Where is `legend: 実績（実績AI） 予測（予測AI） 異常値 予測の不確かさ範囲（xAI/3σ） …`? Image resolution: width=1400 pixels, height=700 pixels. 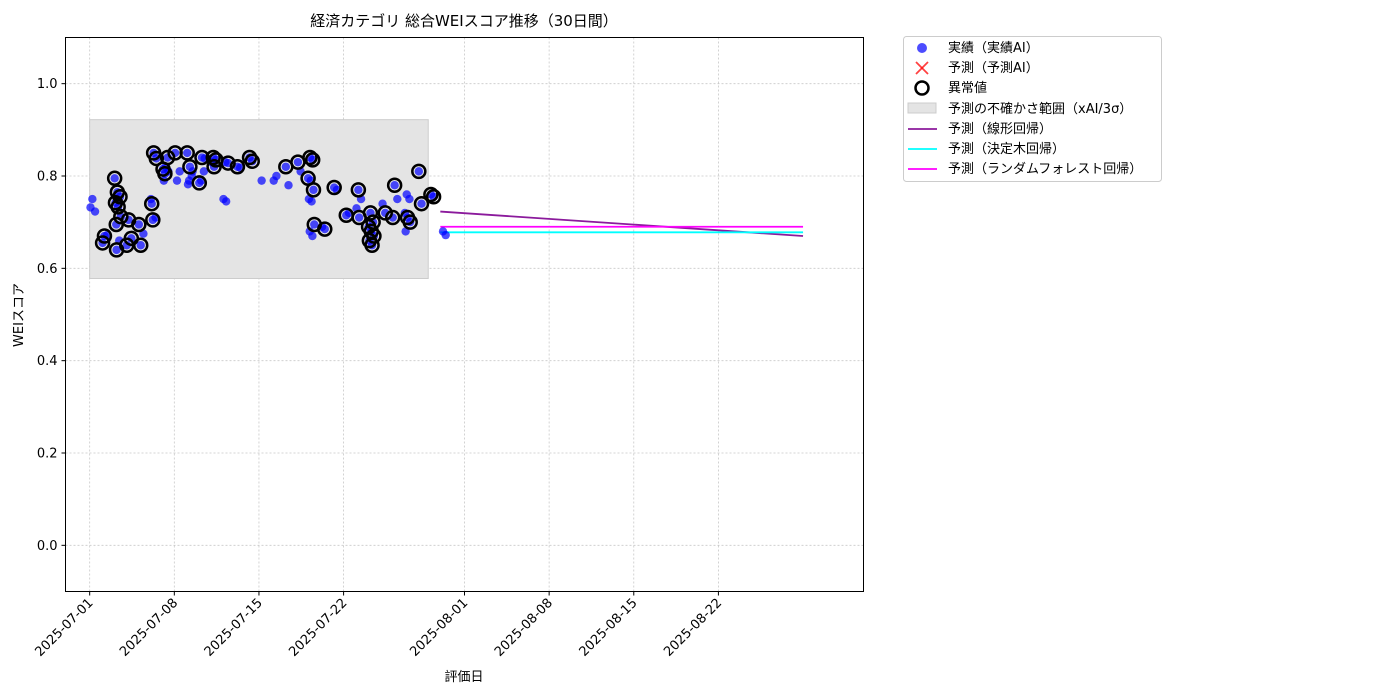
legend: 実績（実績AI） 予測（予測AI） 異常値 予測の不確かさ範囲（xAI/3σ） … is located at coordinates (1032, 109).